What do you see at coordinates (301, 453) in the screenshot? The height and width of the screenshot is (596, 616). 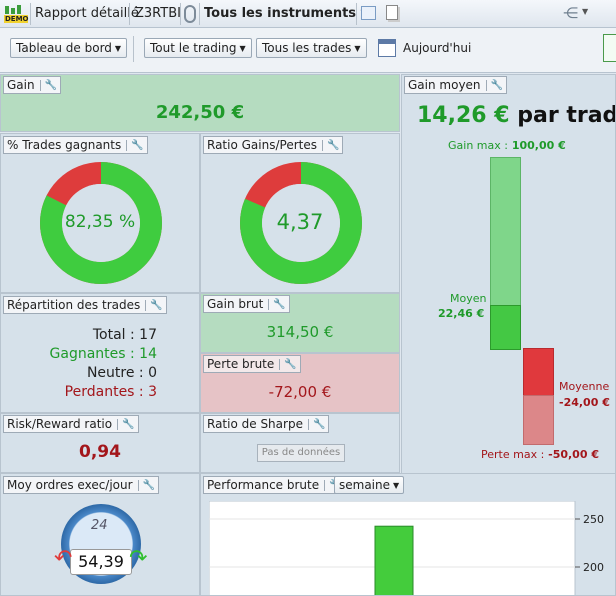 I see `sharpe-no-data: Pas de données` at bounding box center [301, 453].